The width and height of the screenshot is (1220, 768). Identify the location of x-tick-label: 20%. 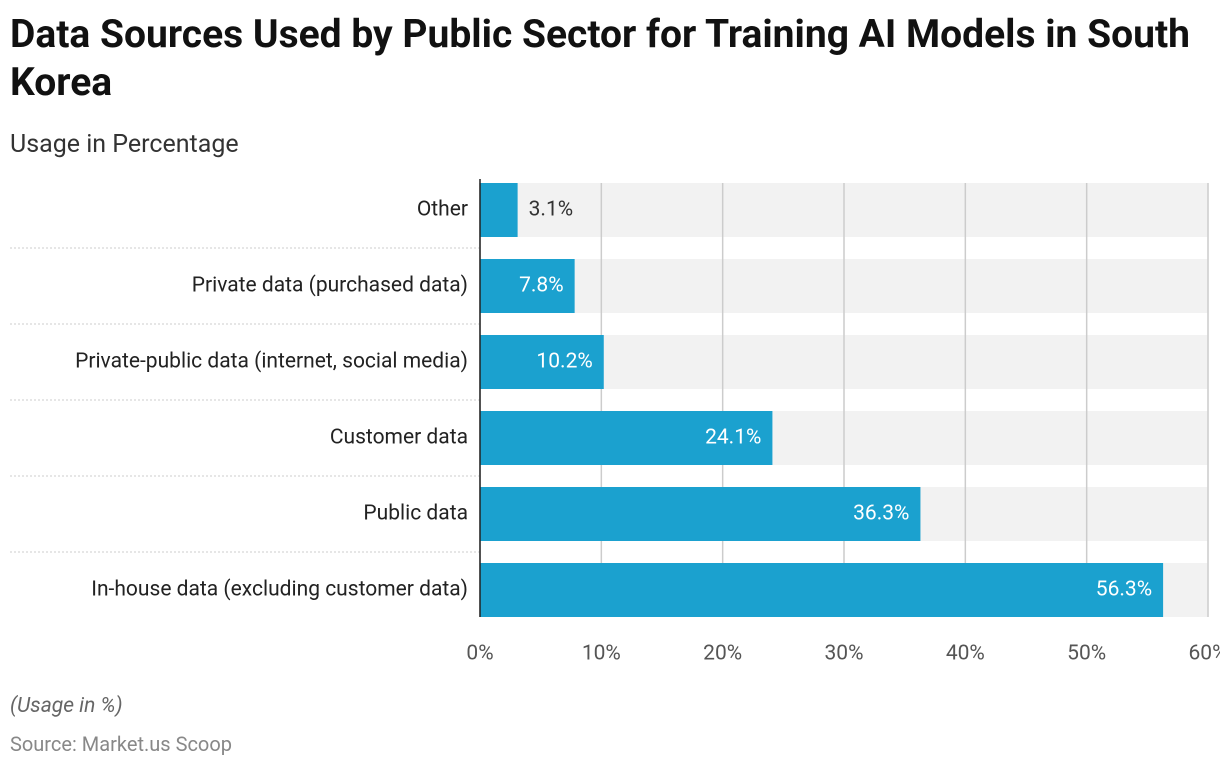
(722, 654).